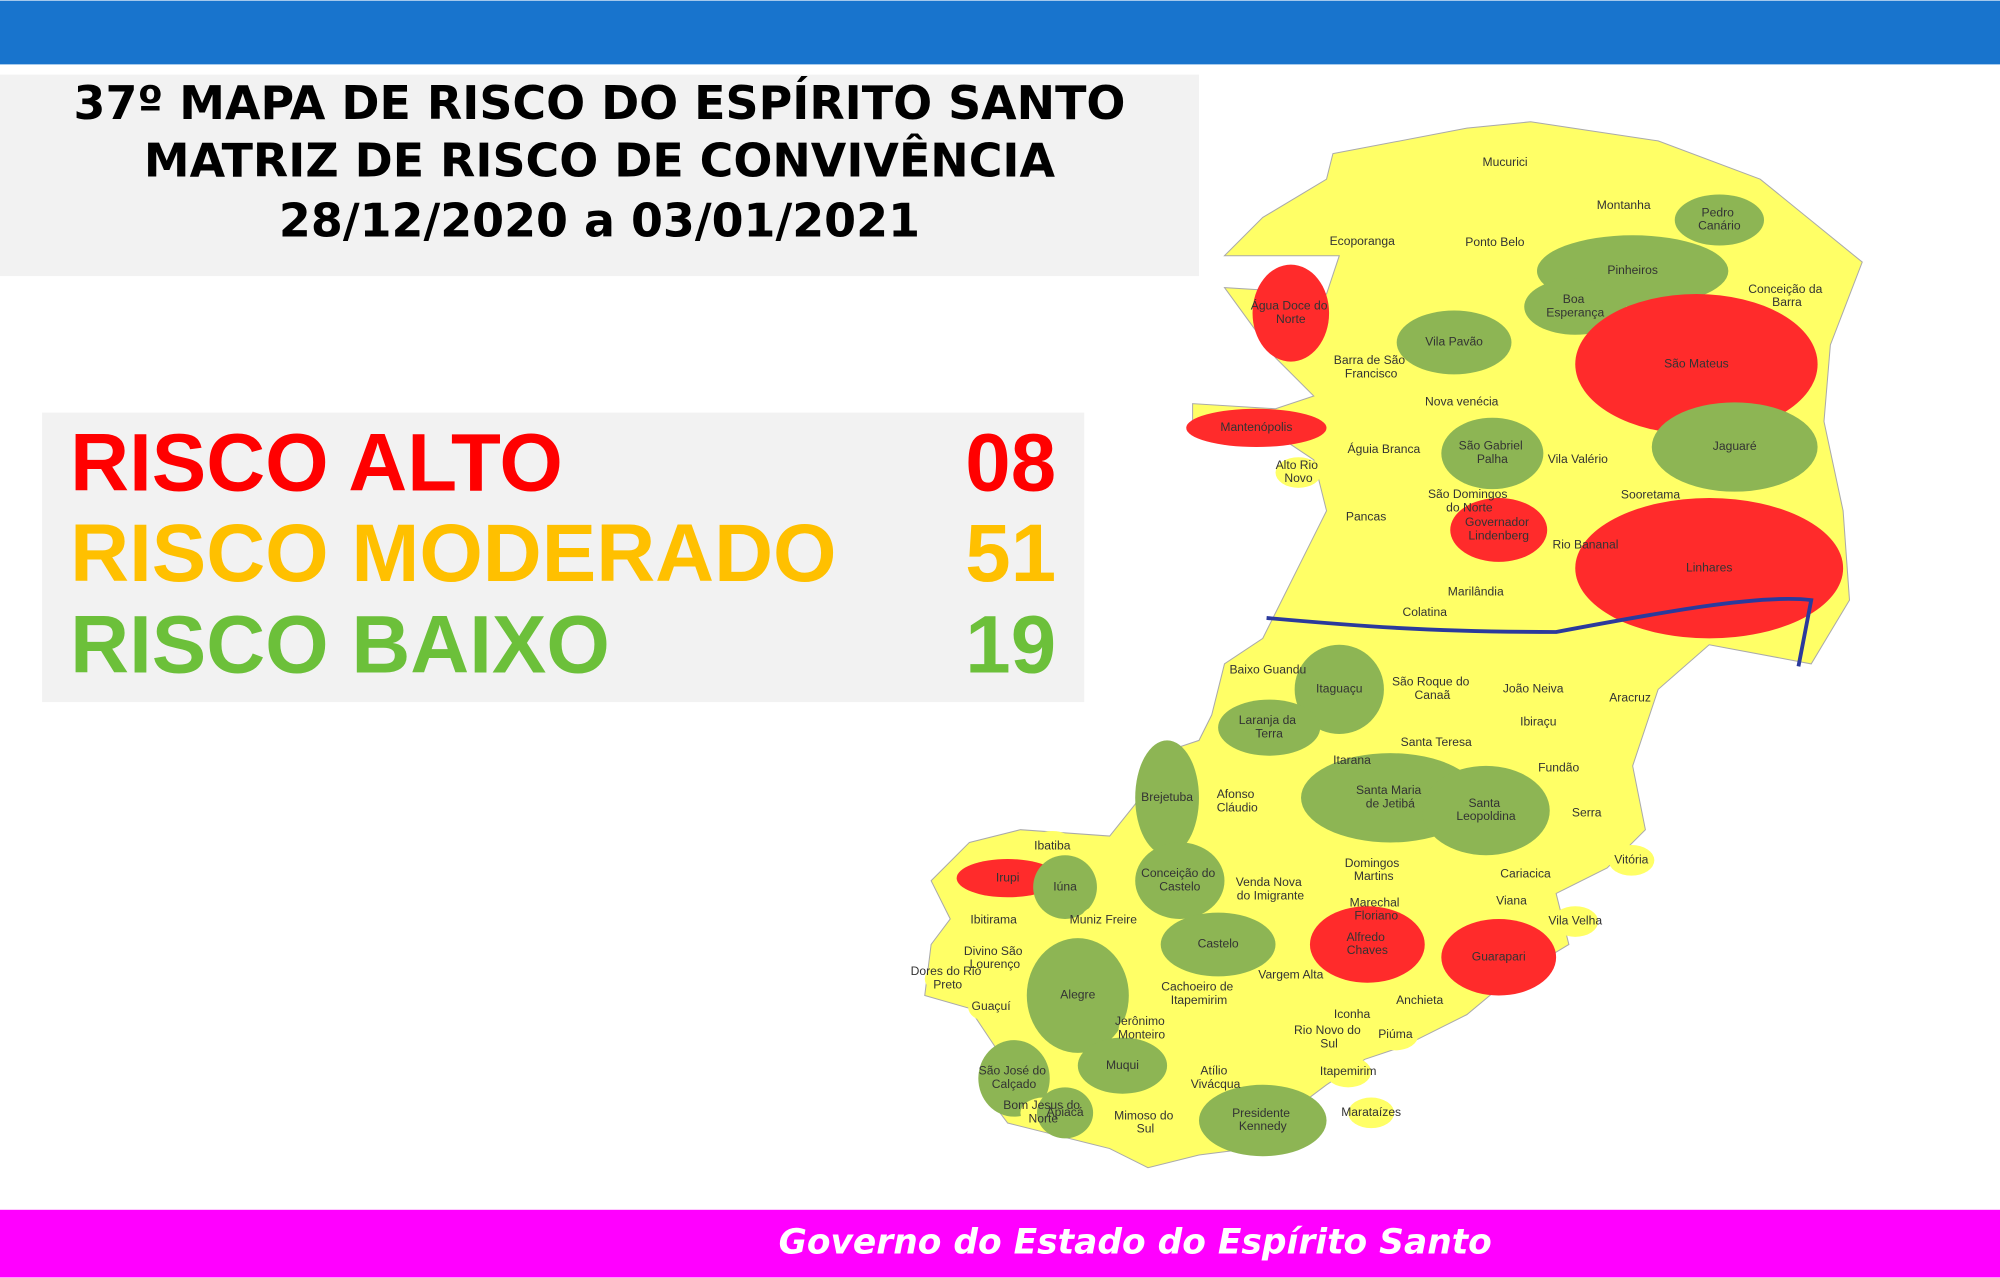  I want to click on municipality-label: Dores do Rio Preto, so click(948, 977).